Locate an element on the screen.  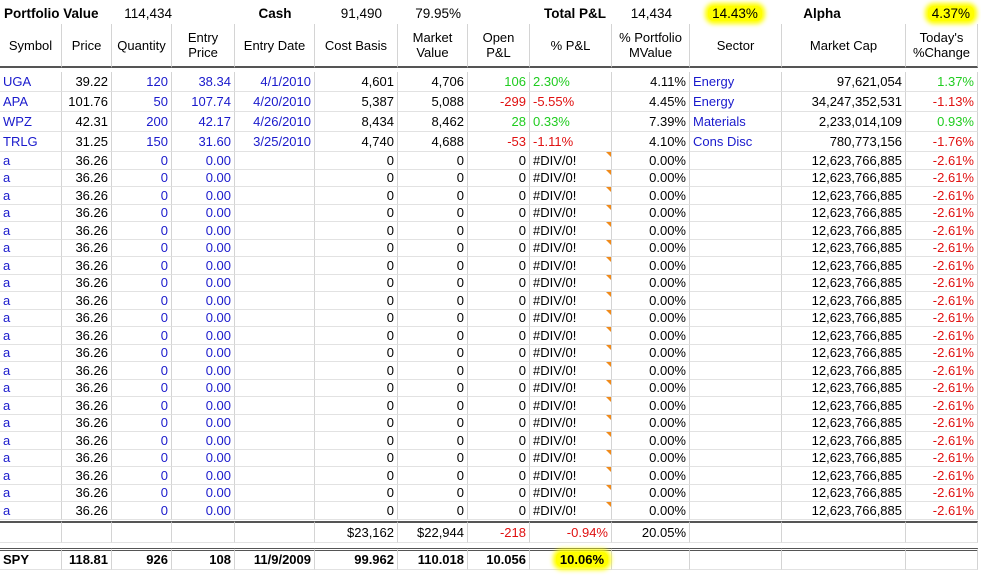
cell: 34,247,352,531 is located at coordinates (844, 102).